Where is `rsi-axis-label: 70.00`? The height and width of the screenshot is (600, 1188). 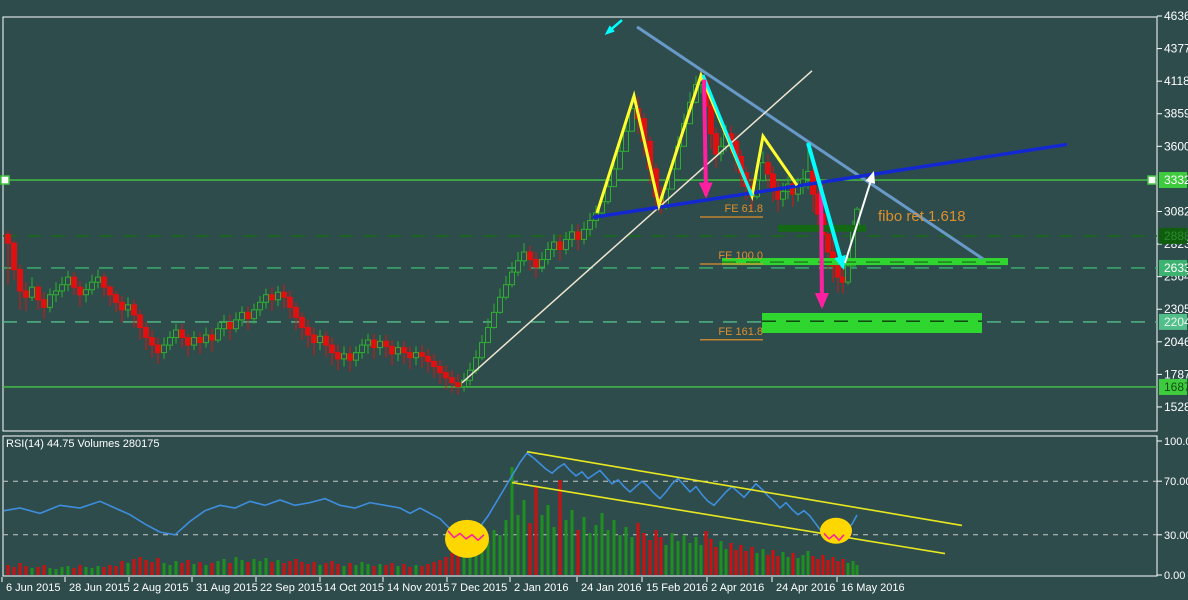 rsi-axis-label: 70.00 is located at coordinates (1176, 482).